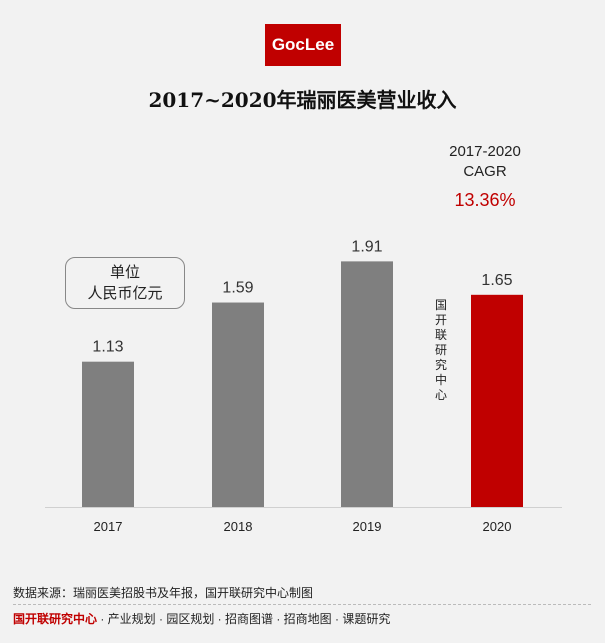 The width and height of the screenshot is (605, 643). What do you see at coordinates (125, 293) in the screenshot?
I see `unit-value: 人民币亿元` at bounding box center [125, 293].